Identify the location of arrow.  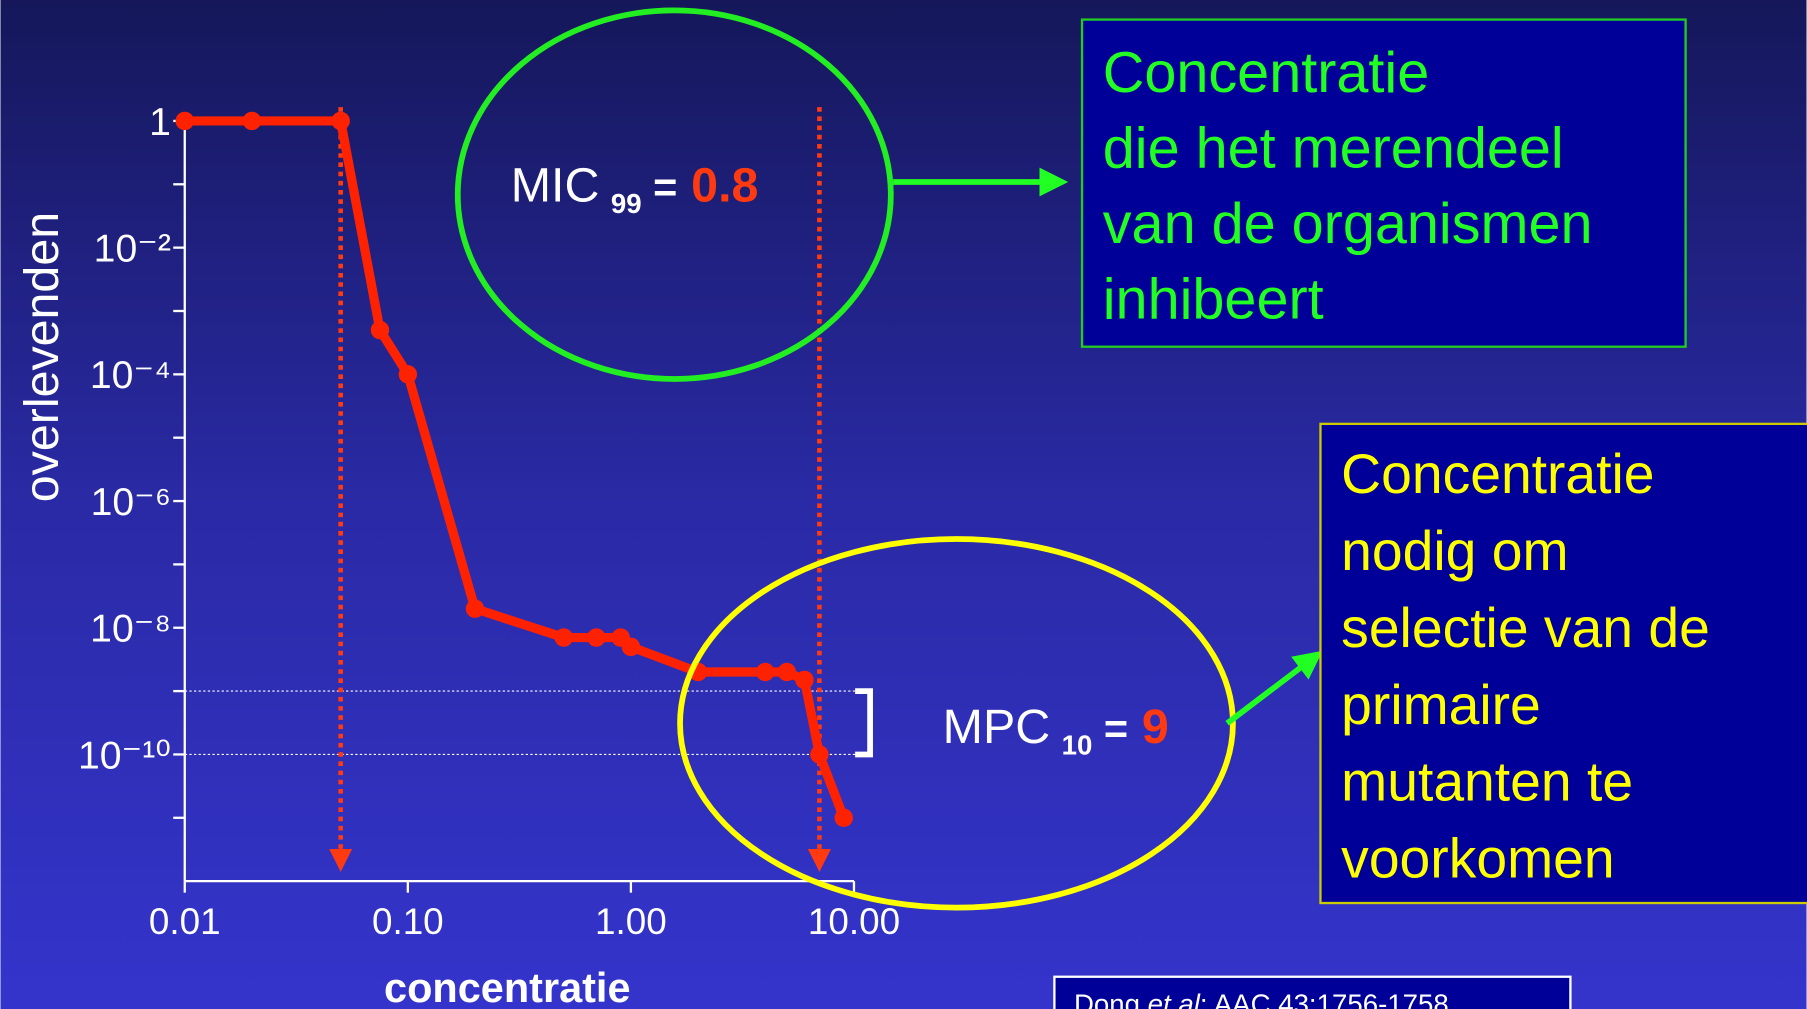
(1274, 688).